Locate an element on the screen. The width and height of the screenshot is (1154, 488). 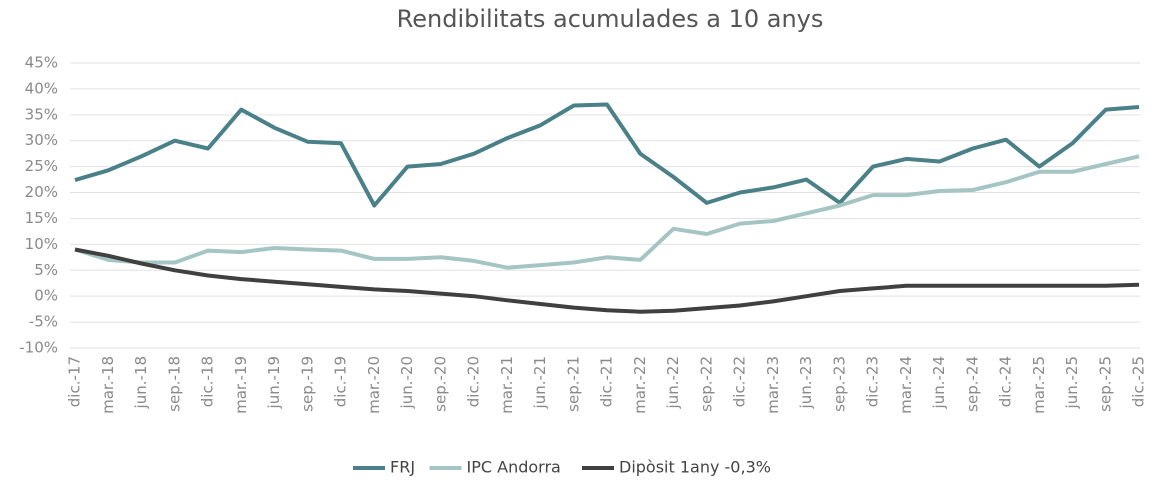
y-tick-label: 40% is located at coordinates (41, 88).